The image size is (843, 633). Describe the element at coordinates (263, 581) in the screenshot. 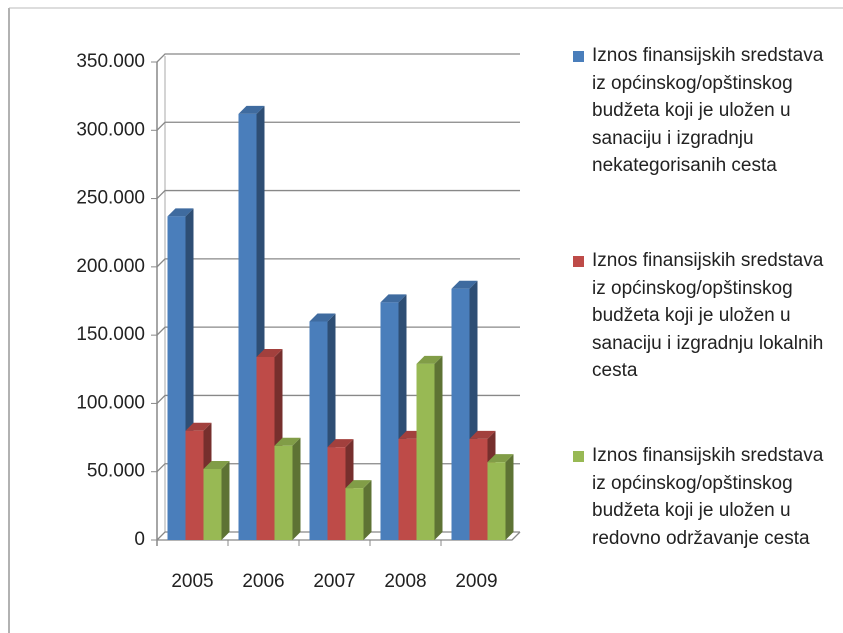

I see `x-tick-label: 2006` at that location.